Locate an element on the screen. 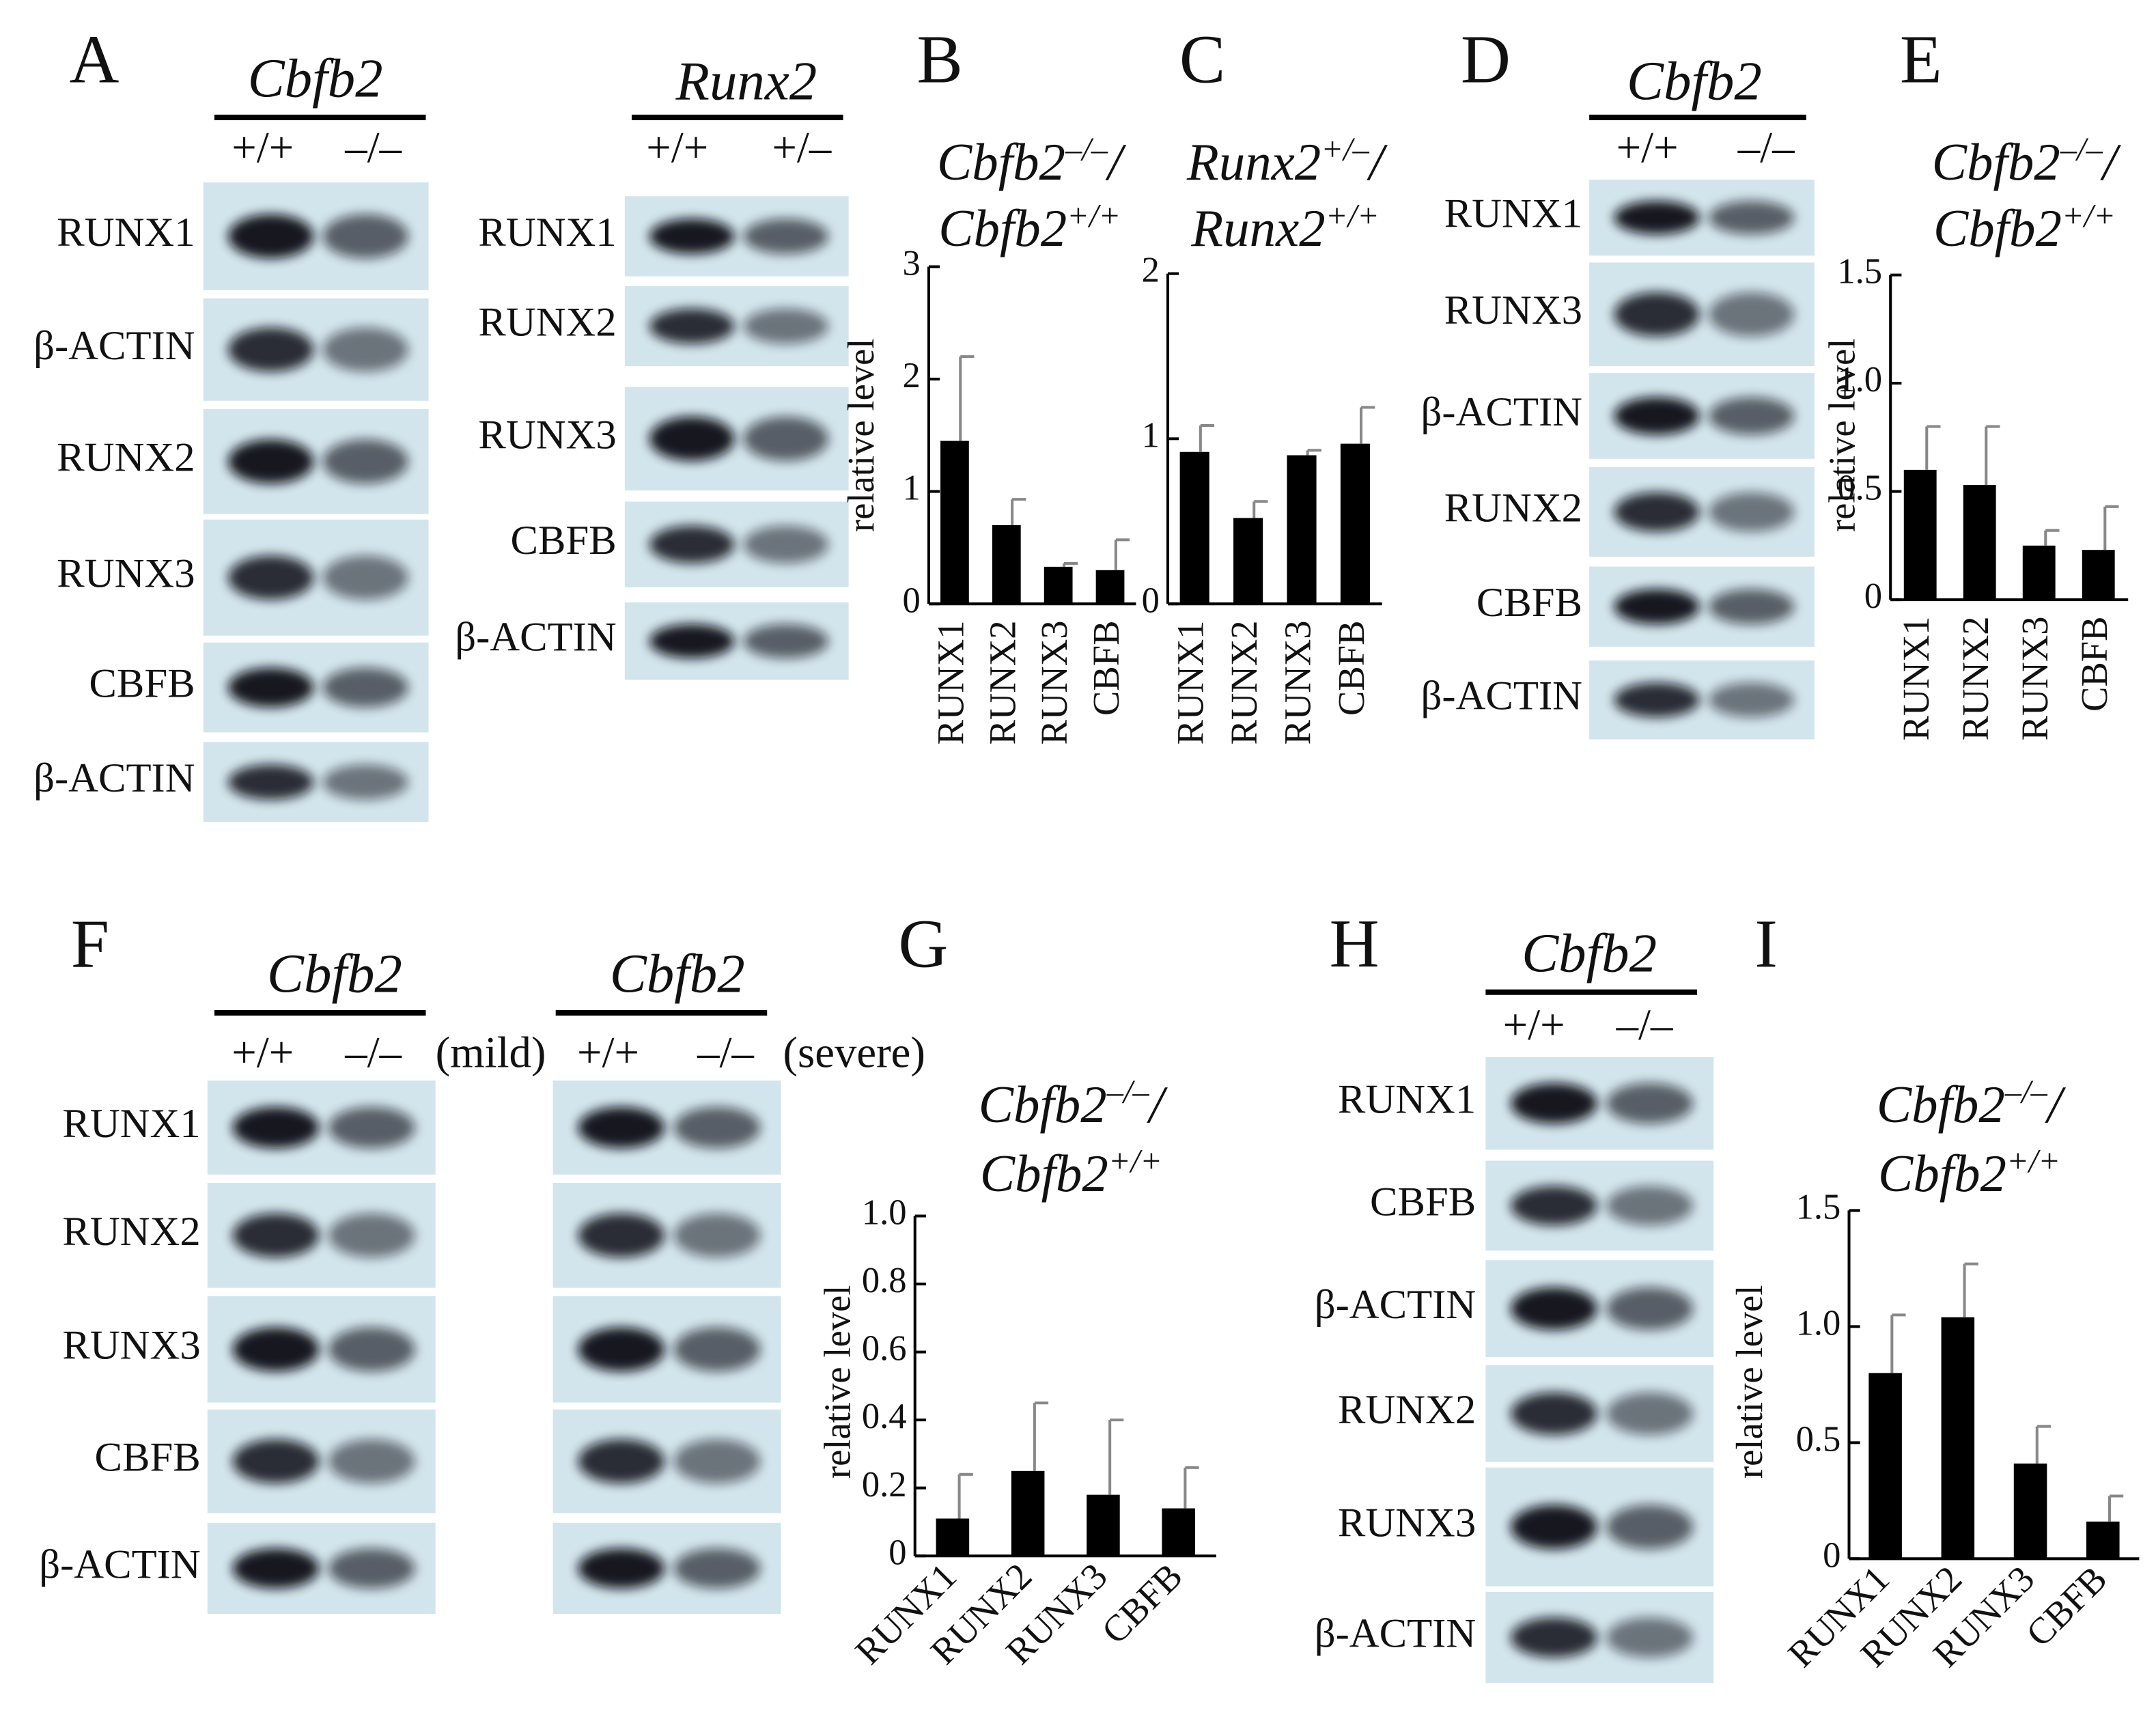  y-tick-label: 0.2 is located at coordinates (884, 1485).